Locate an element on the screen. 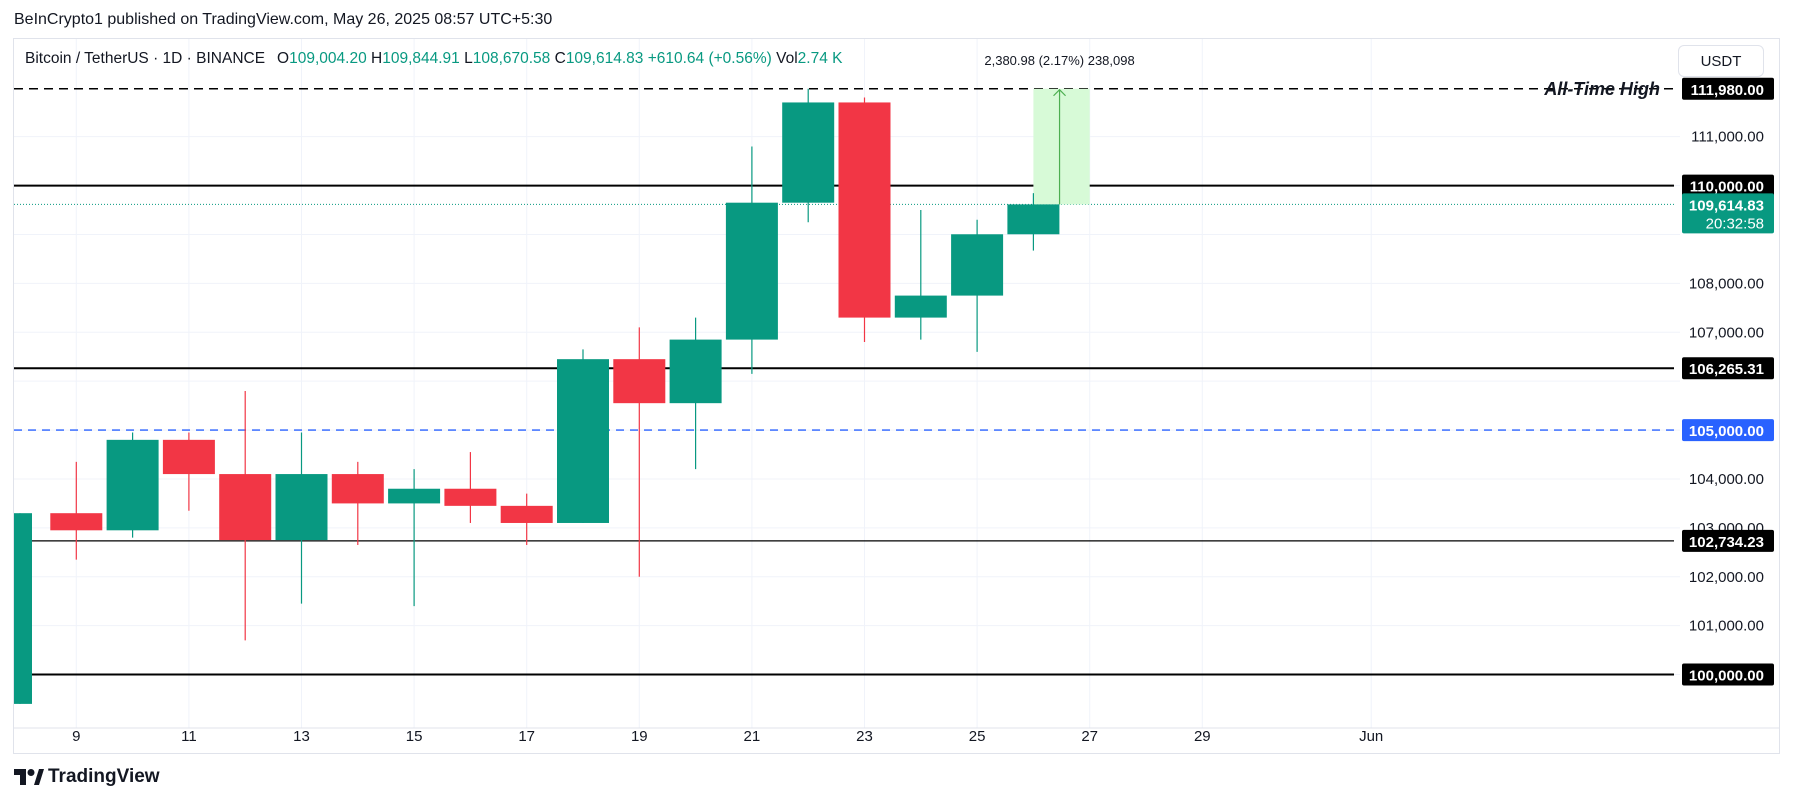 The width and height of the screenshot is (1793, 802). tradingview-logo-text: TradingView is located at coordinates (104, 776).